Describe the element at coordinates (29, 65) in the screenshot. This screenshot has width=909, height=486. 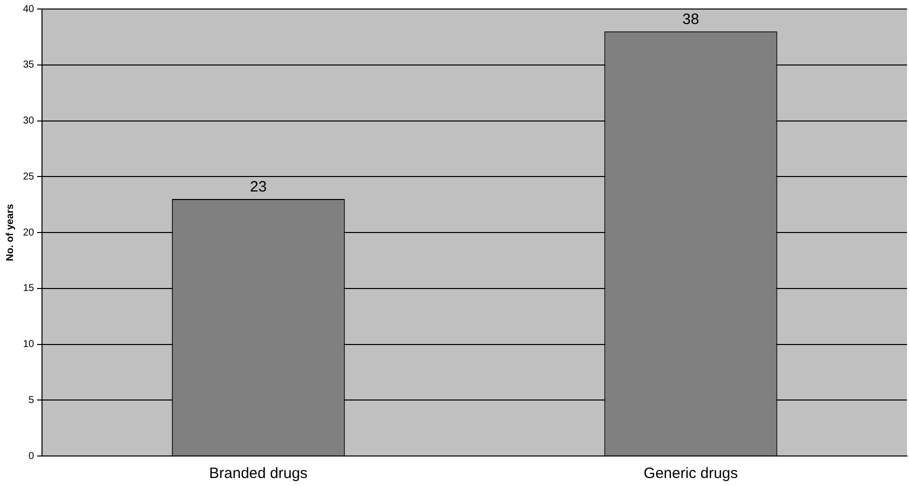
I see `y-tick-label: 35` at that location.